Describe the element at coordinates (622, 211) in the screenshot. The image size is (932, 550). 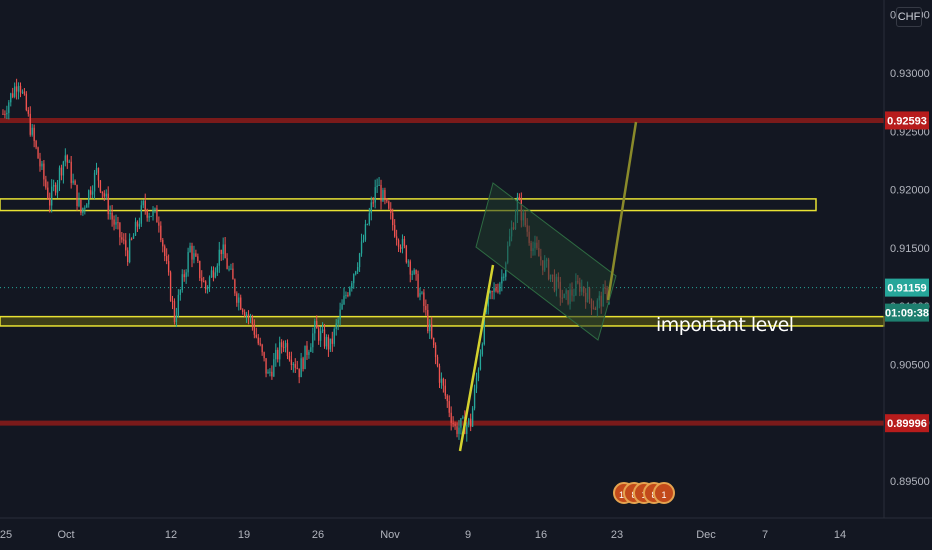
I see `projection-line` at that location.